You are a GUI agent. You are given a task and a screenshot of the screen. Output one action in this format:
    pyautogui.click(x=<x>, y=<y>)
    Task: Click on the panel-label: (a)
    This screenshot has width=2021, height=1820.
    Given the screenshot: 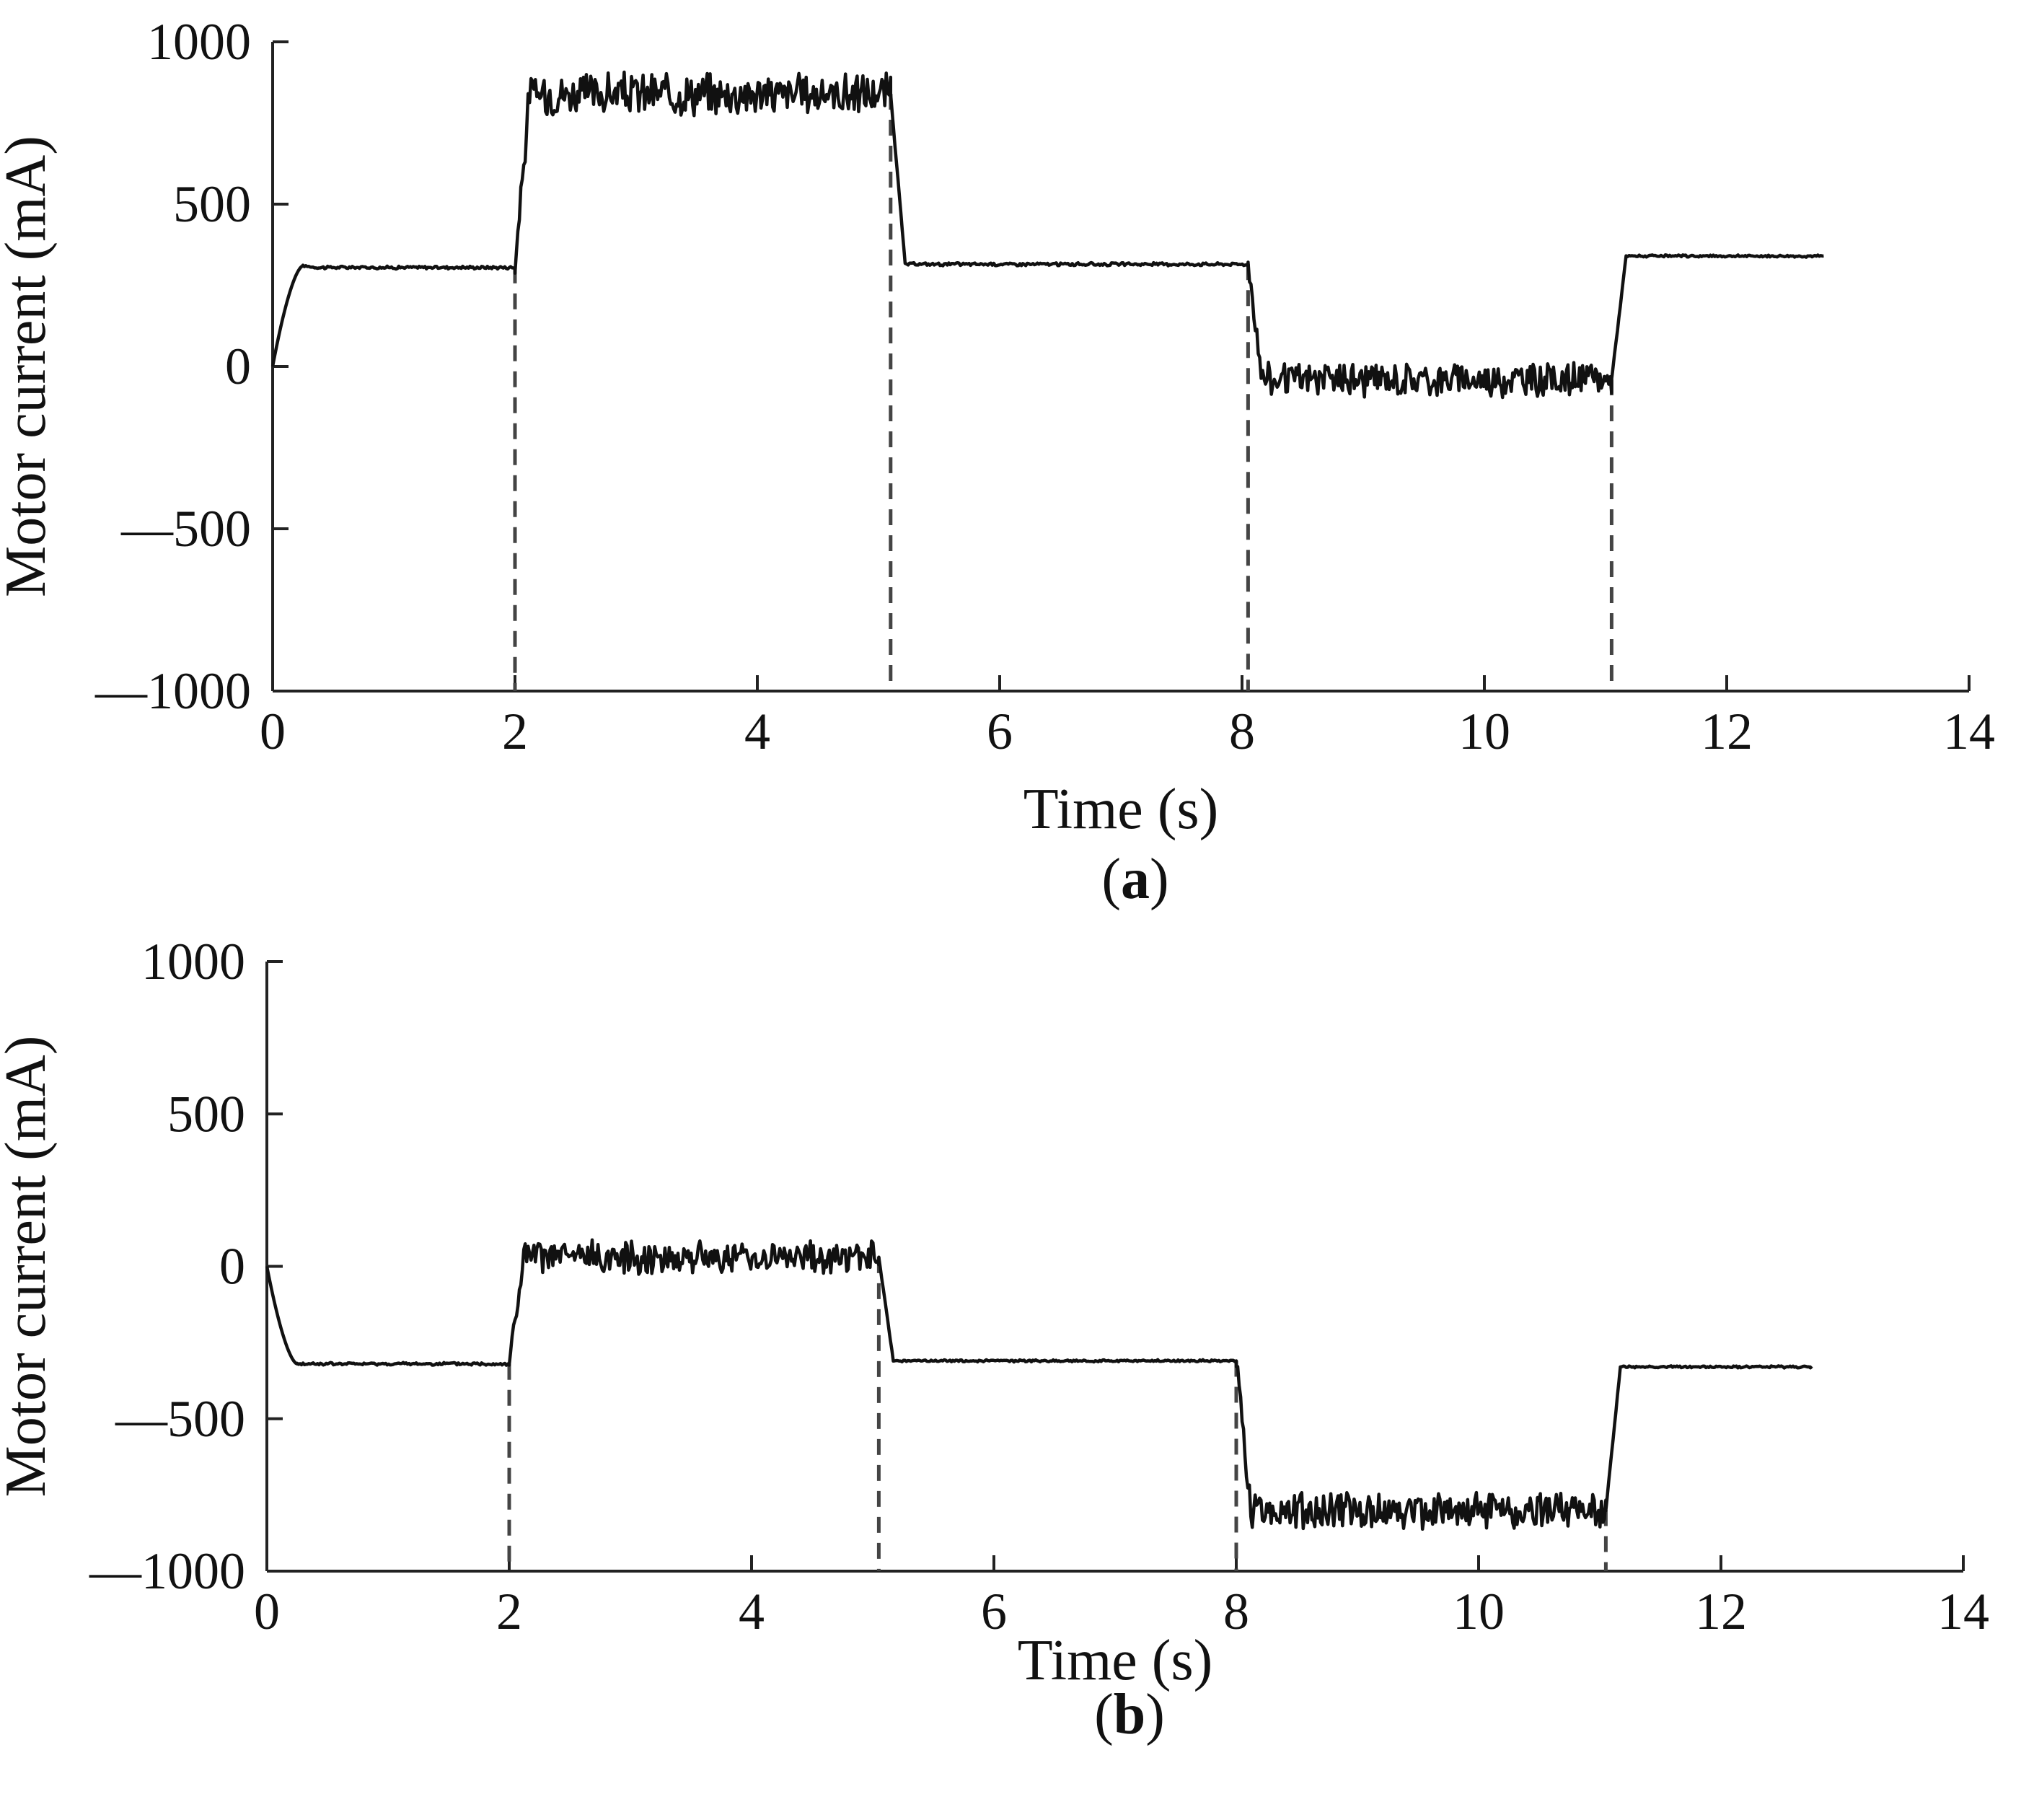 What is the action you would take?
    pyautogui.click(x=1135, y=879)
    